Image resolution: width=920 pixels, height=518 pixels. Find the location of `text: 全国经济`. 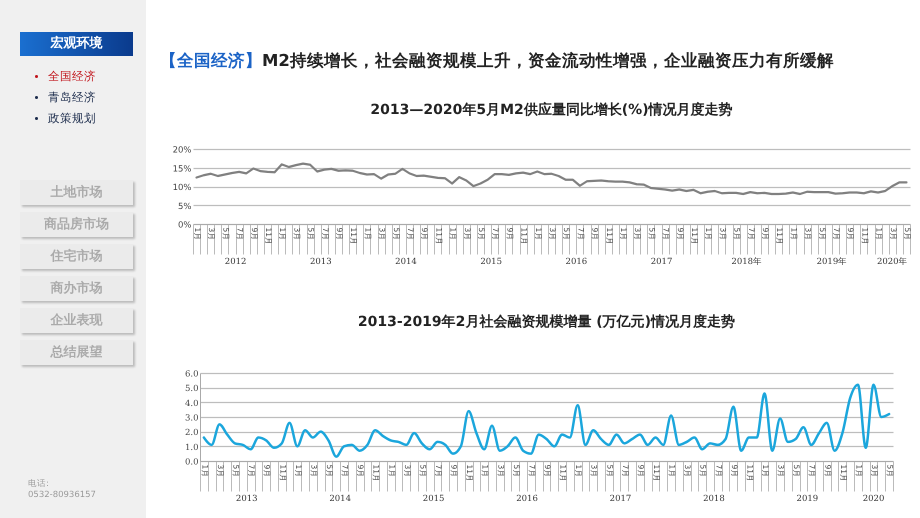

text: 全国经济 is located at coordinates (72, 76).